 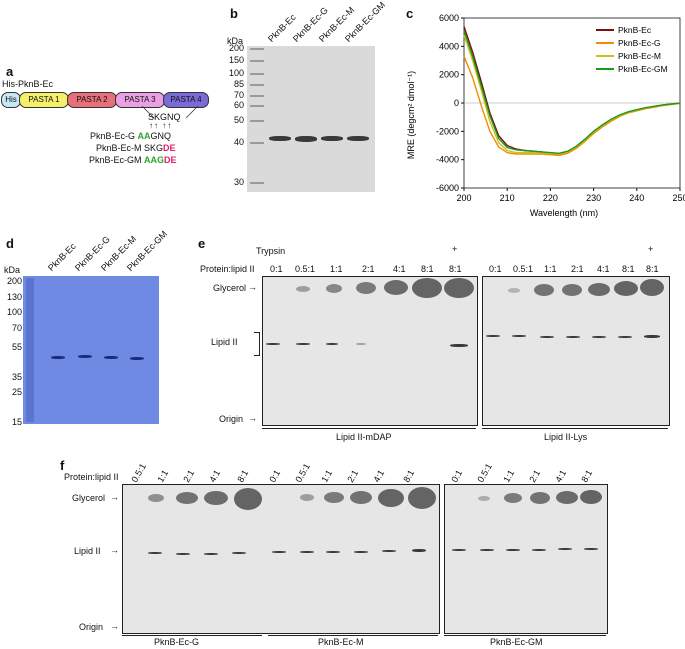 I want to click on f-ratio: 0.5:1, so click(x=303, y=472).